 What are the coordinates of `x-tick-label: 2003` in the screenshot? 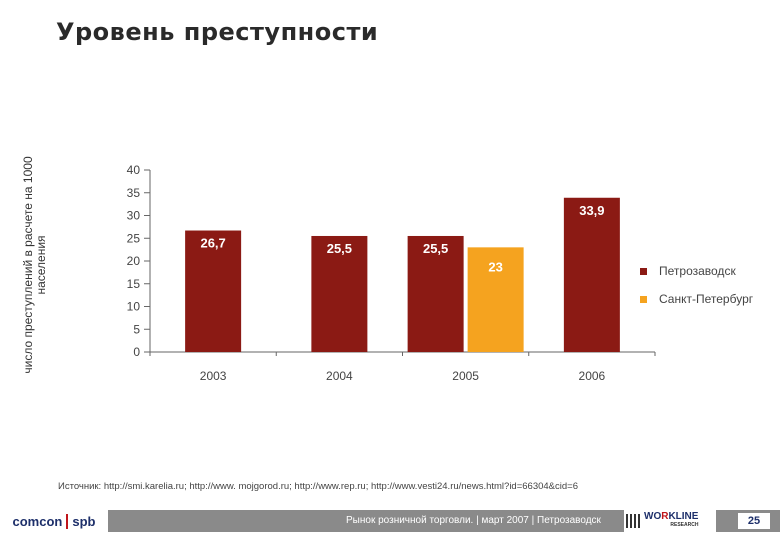 It's located at (213, 376).